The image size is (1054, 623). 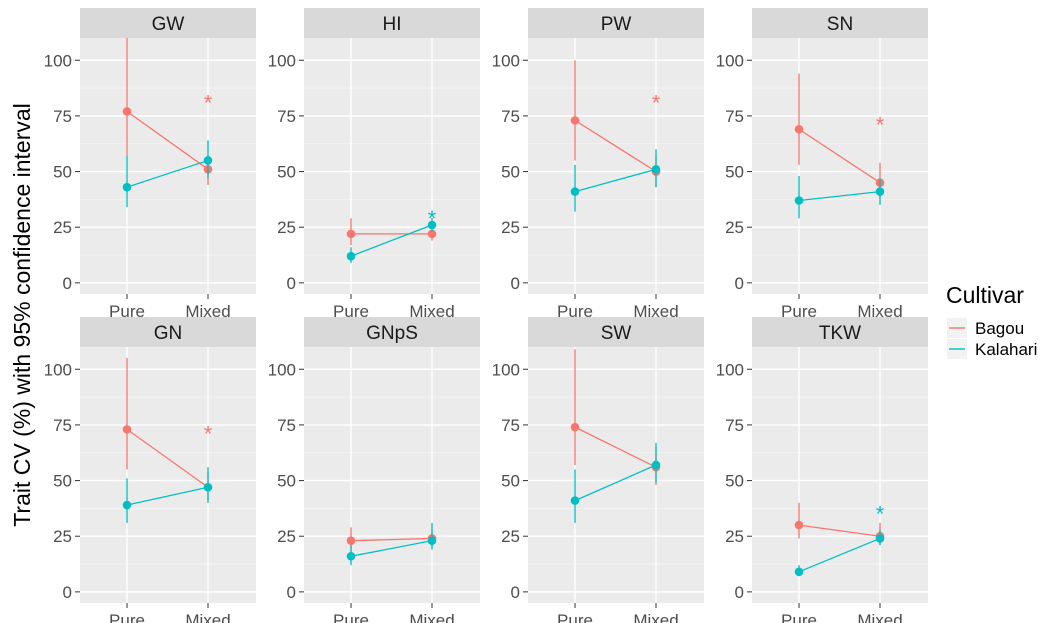 What do you see at coordinates (840, 333) in the screenshot?
I see `facet-title: TKW` at bounding box center [840, 333].